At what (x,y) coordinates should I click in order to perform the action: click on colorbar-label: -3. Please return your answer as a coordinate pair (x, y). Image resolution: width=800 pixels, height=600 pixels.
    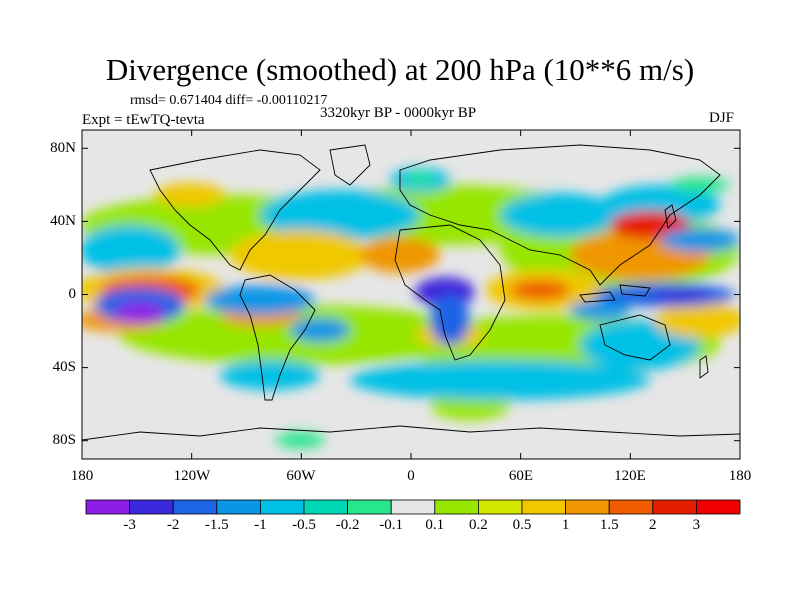
    Looking at the image, I should click on (129, 525).